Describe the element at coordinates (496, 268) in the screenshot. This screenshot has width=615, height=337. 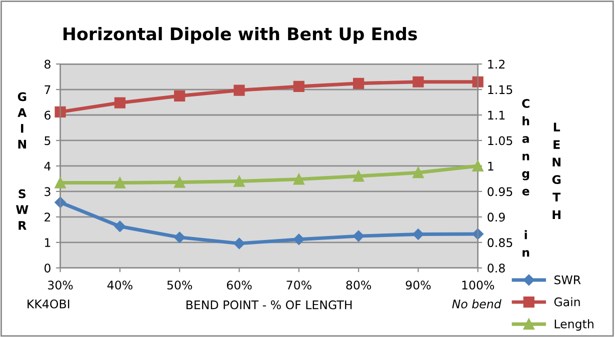
I see `y2-tick-label: 0.8` at that location.